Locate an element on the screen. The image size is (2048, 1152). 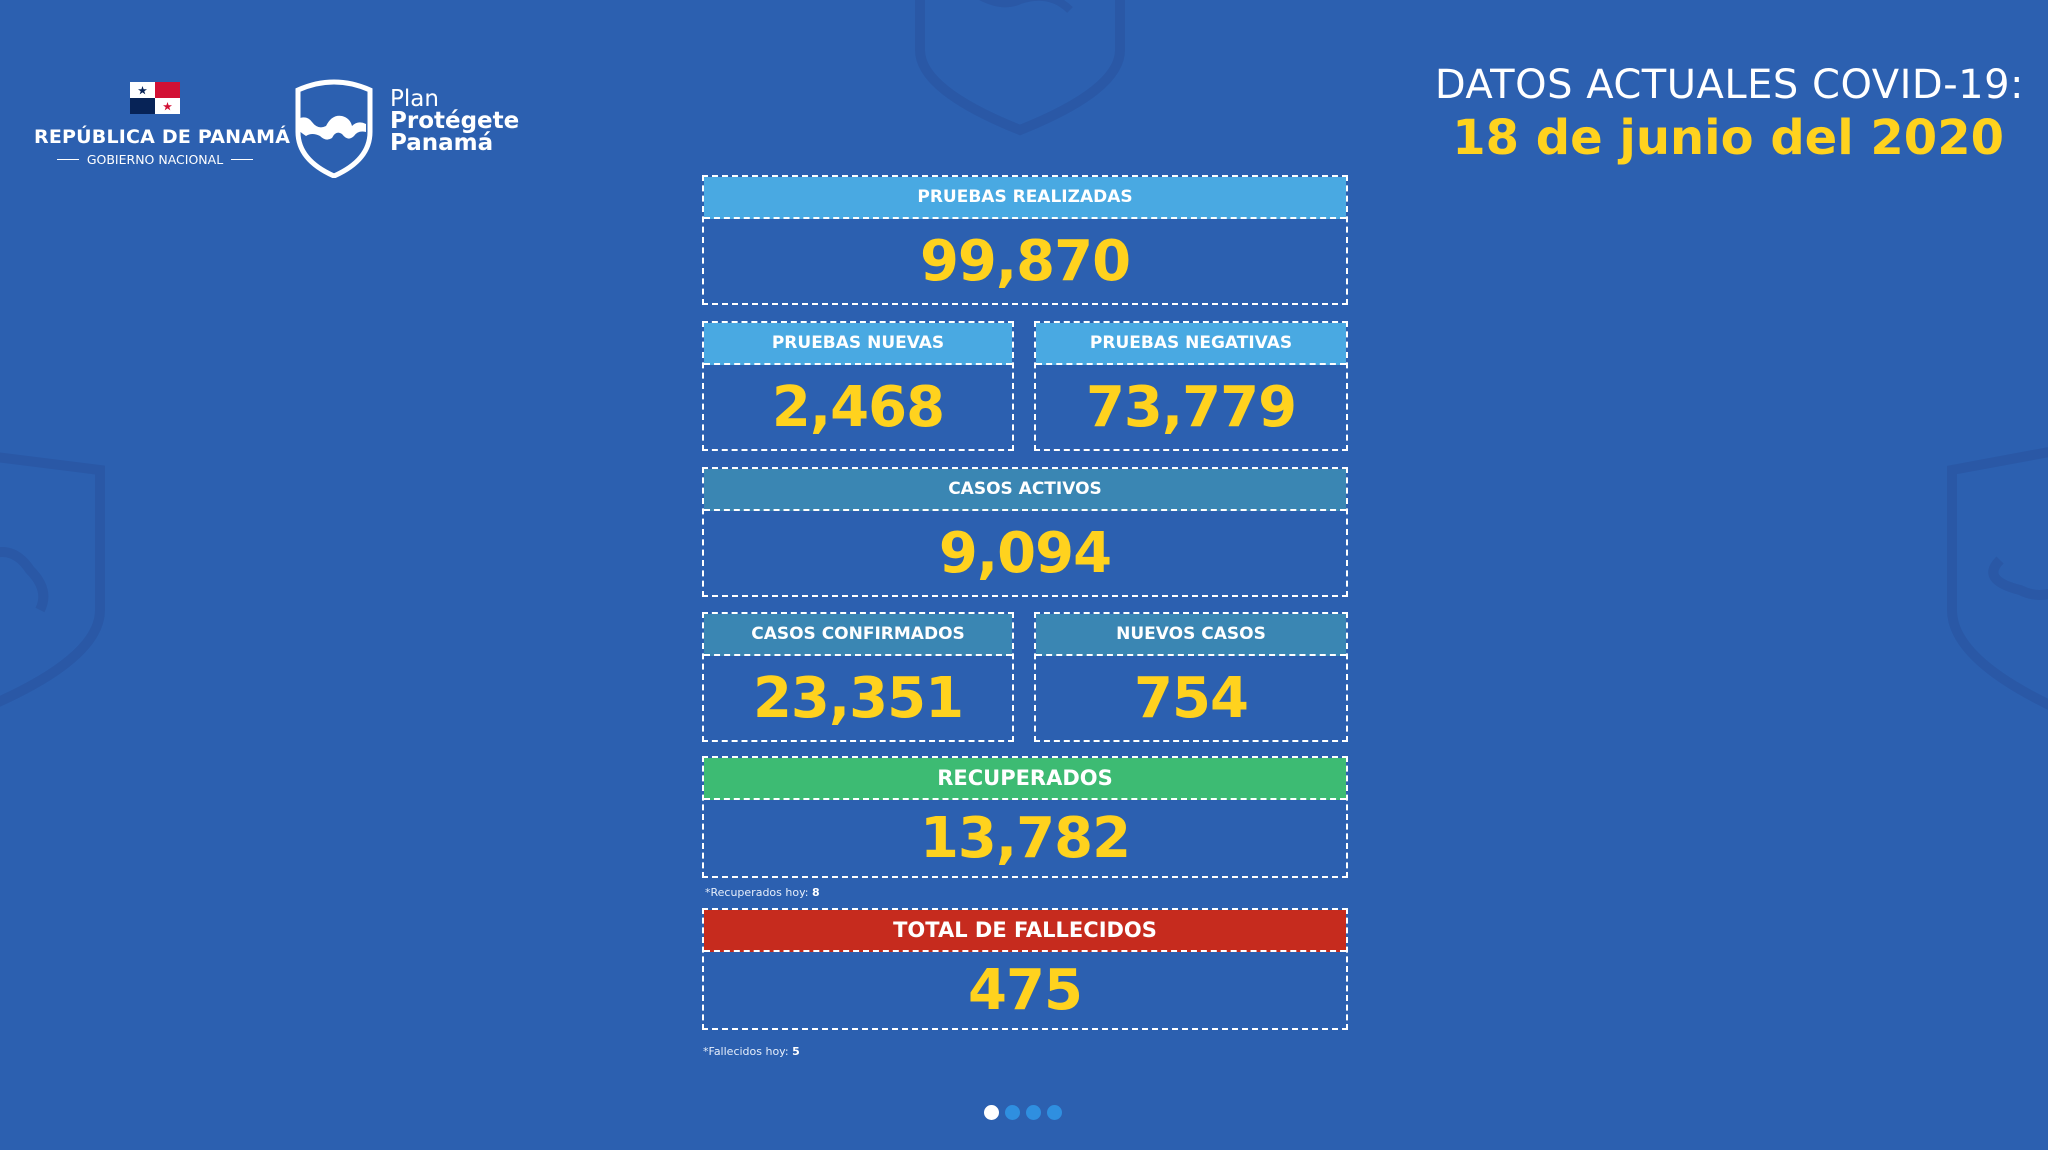
card-value: 2,468 is located at coordinates (858, 407).